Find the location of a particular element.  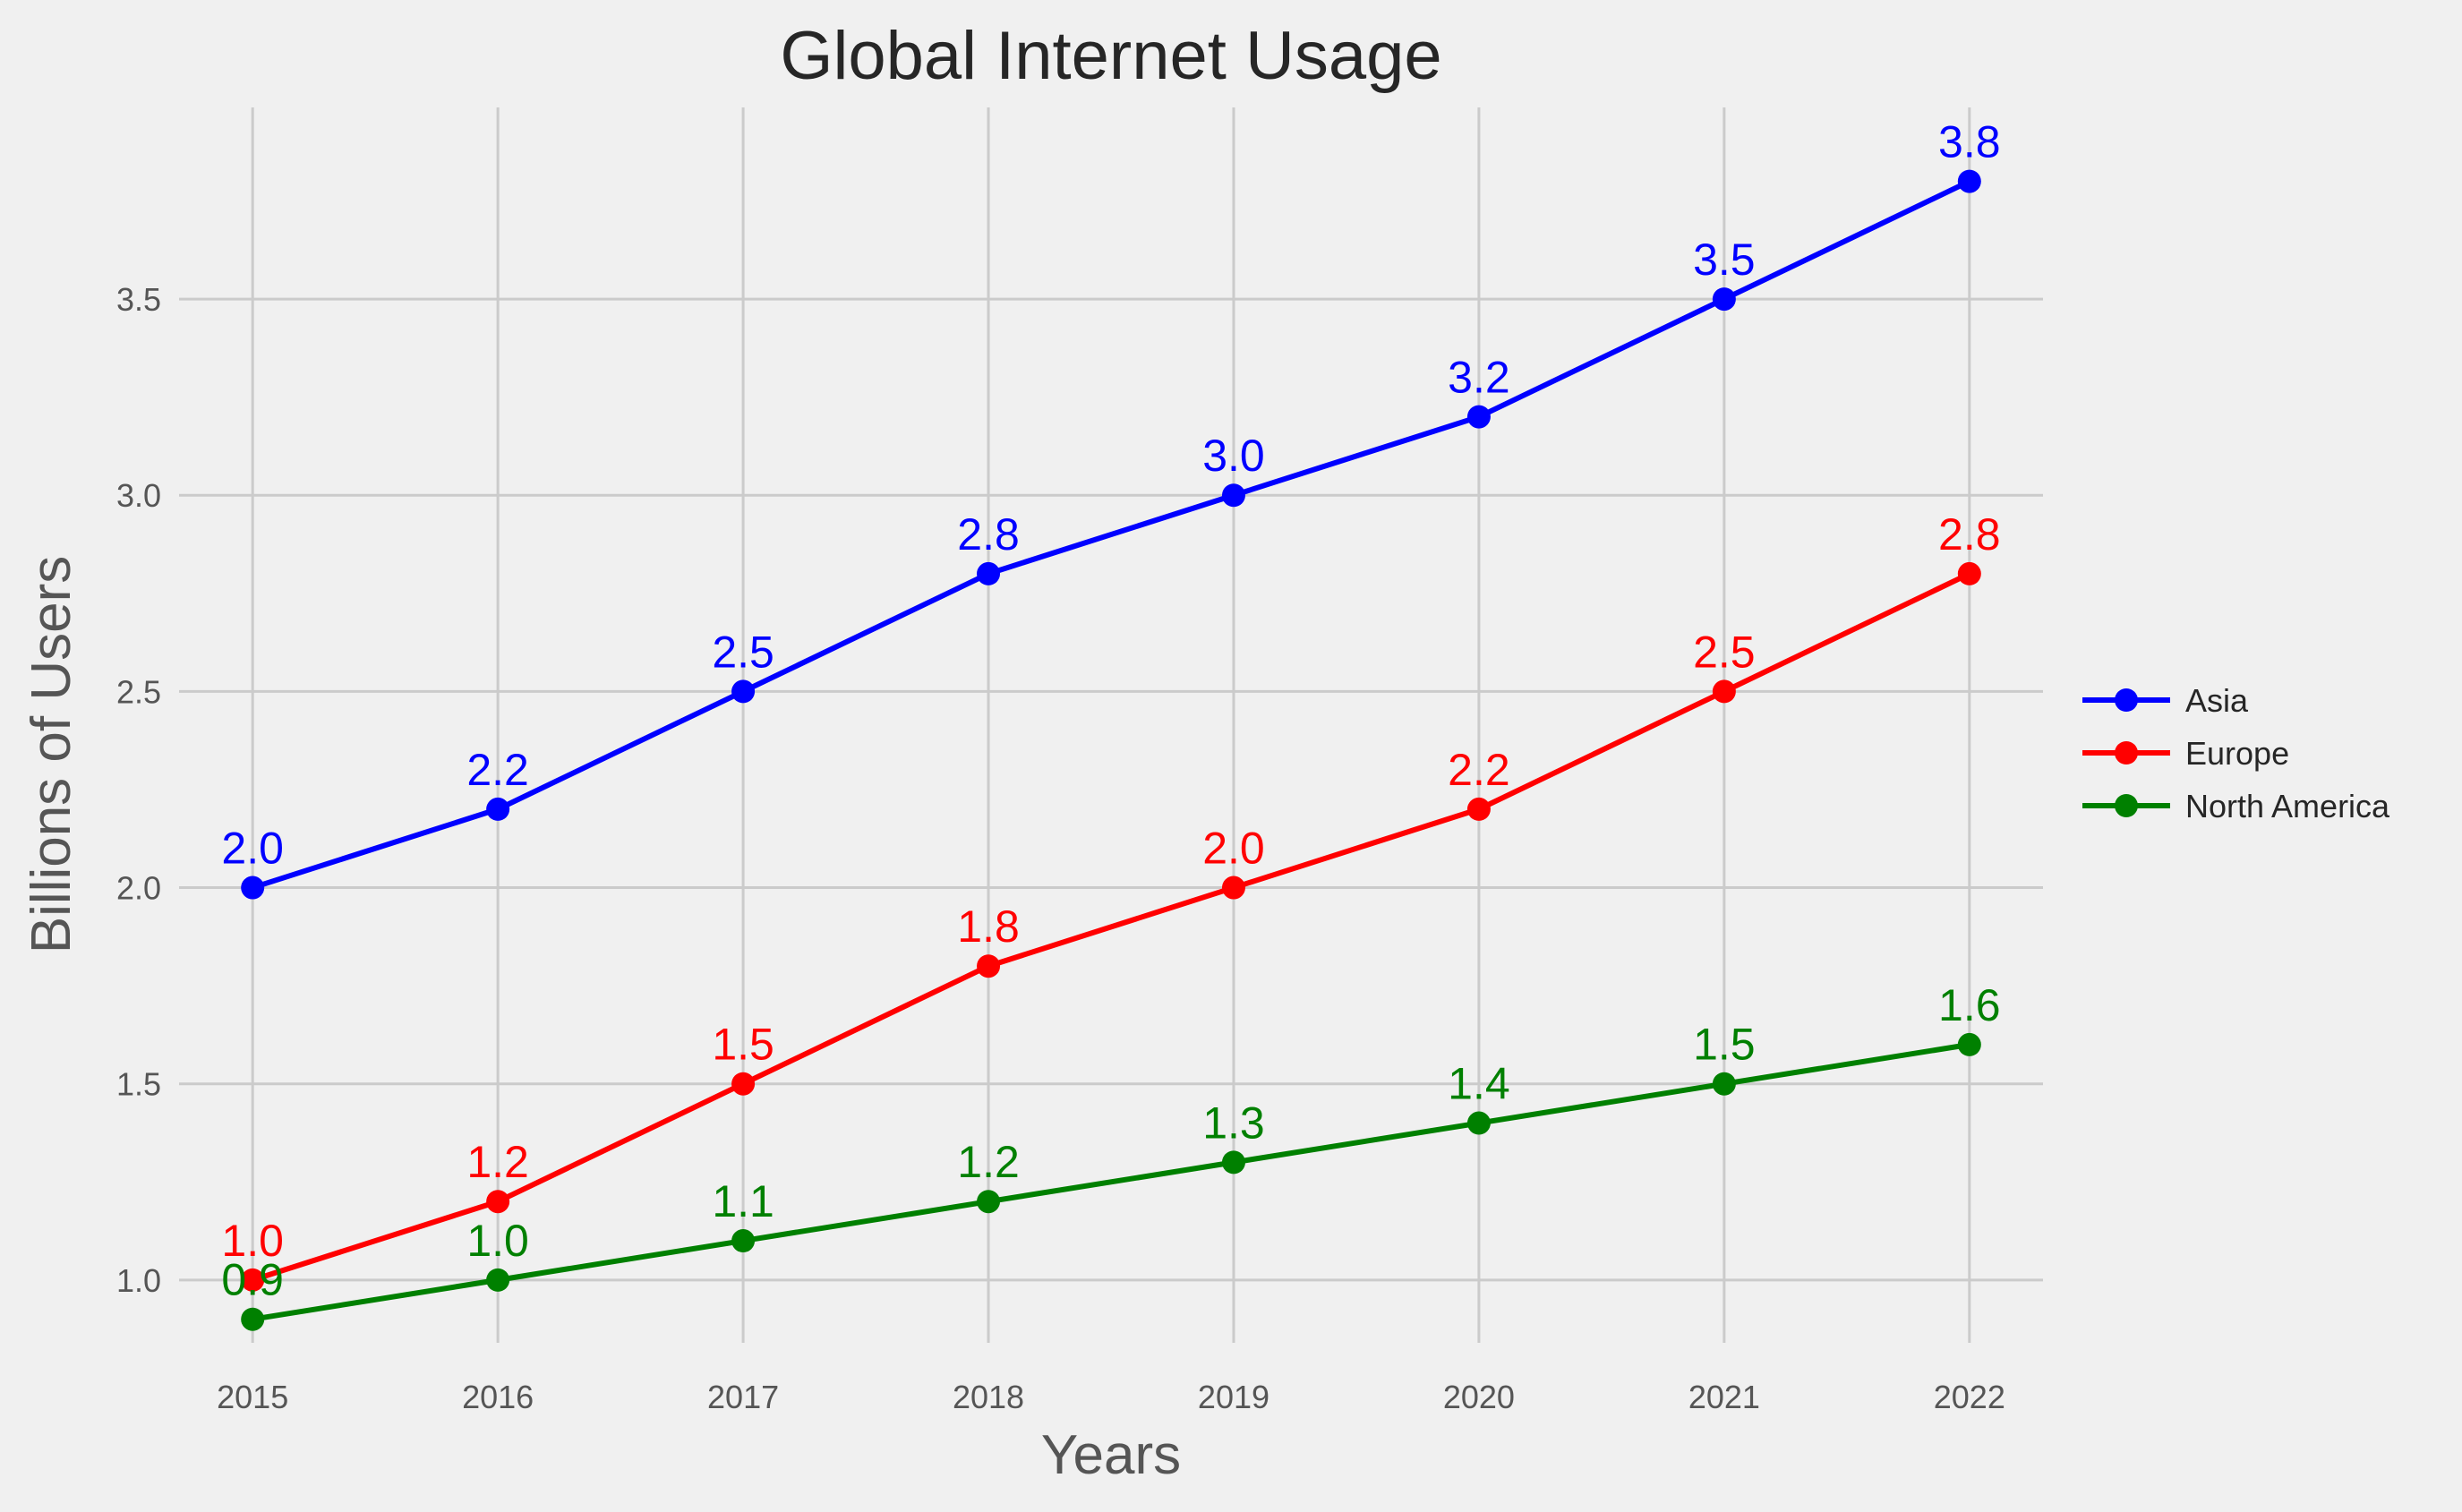

data-label: 1.8 is located at coordinates (988, 927).